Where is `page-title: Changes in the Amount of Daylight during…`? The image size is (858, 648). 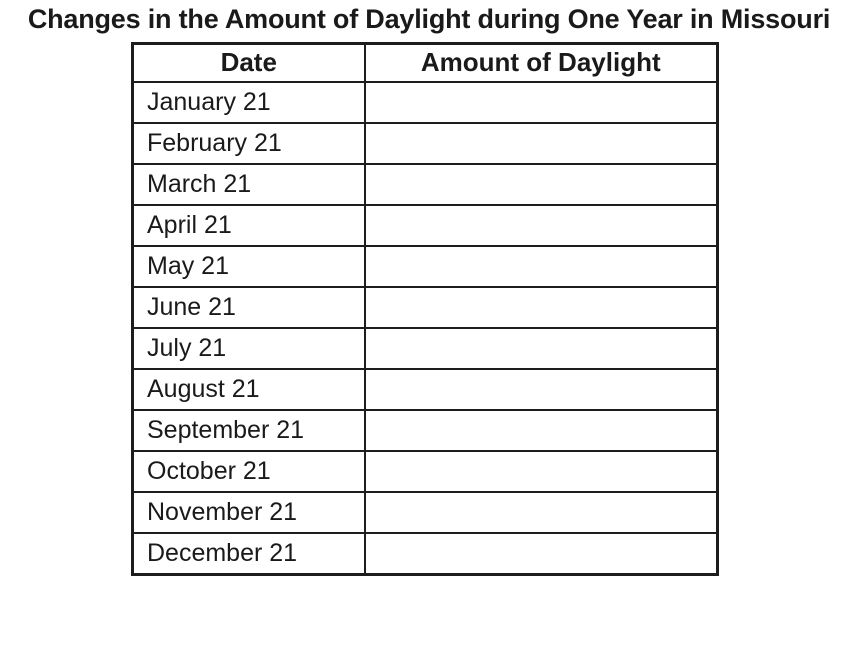 page-title: Changes in the Amount of Daylight during… is located at coordinates (429, 19).